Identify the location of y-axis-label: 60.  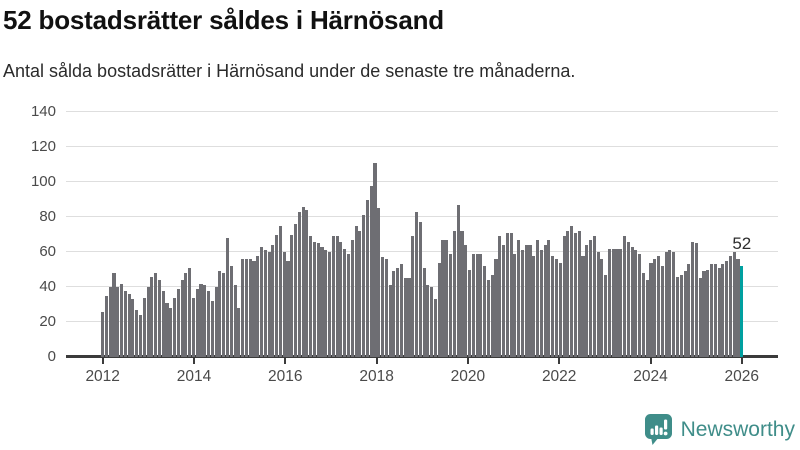
(47, 251).